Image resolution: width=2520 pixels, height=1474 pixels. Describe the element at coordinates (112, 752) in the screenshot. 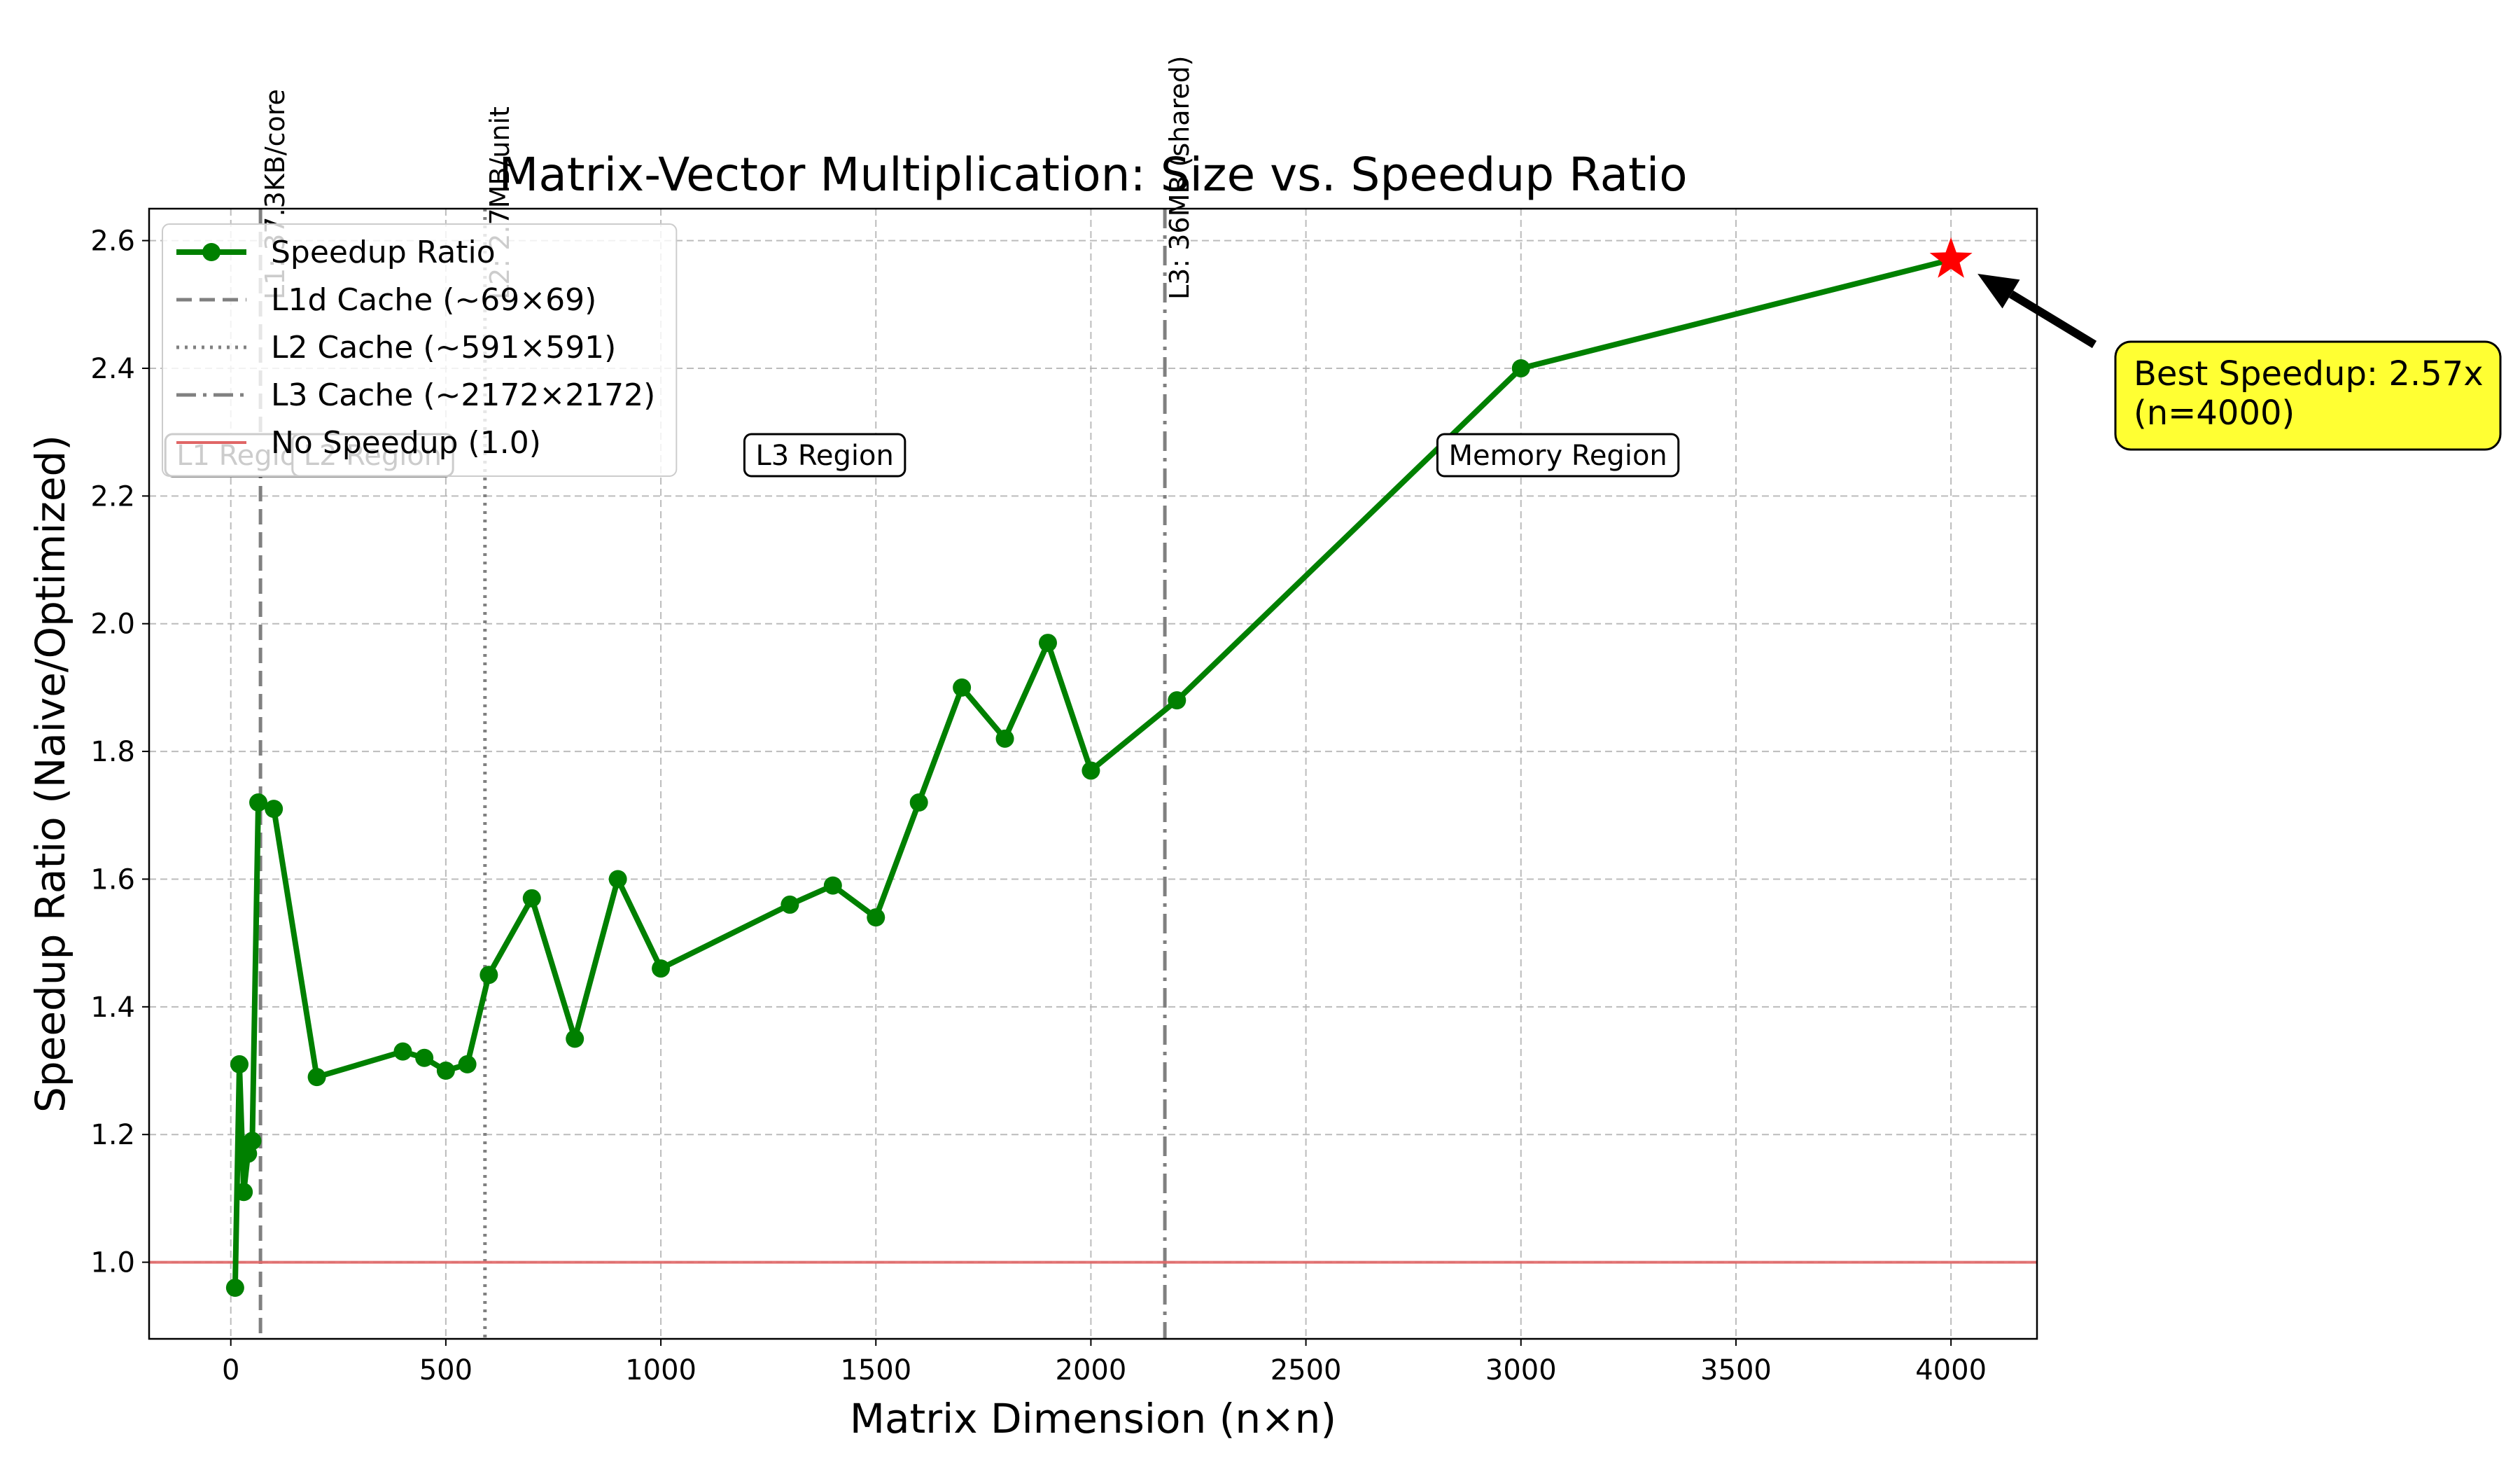

I see `y-tick-label: 1.8` at that location.